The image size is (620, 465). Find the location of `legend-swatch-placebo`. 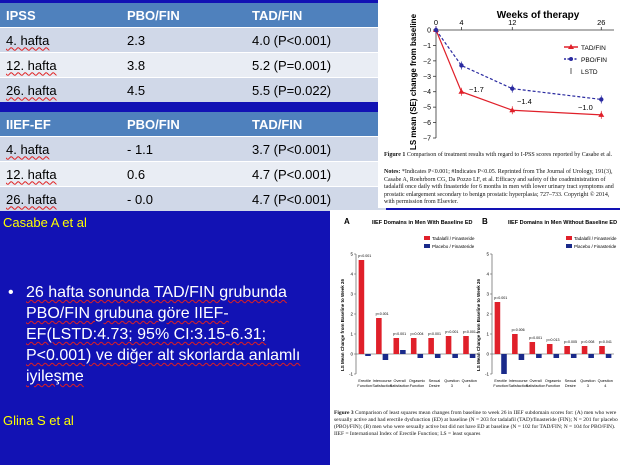

legend-swatch-placebo is located at coordinates (427, 246).